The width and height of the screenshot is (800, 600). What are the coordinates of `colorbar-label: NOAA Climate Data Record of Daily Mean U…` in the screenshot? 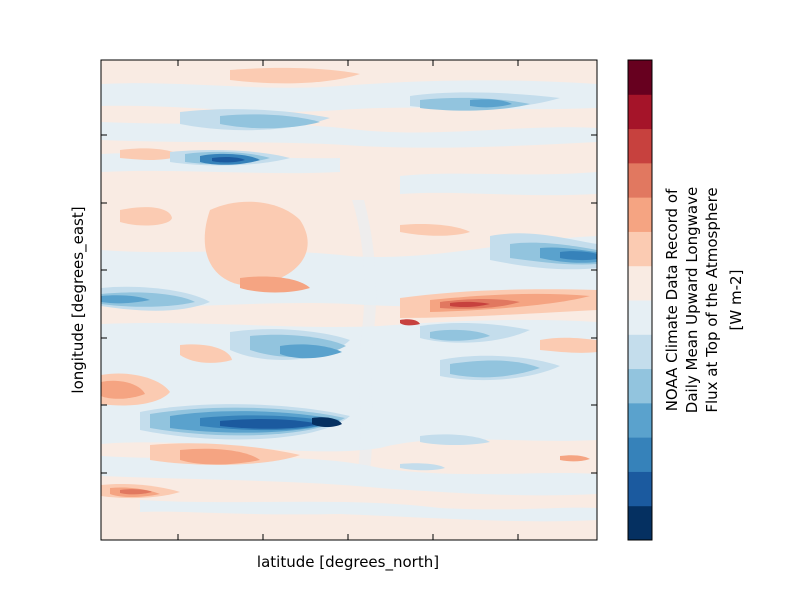 It's located at (704, 300).